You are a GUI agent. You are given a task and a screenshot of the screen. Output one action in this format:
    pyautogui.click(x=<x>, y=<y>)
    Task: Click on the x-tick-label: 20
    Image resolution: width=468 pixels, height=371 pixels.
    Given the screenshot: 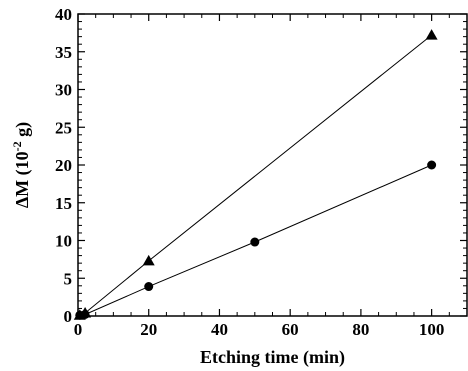 What is the action you would take?
    pyautogui.click(x=148, y=329)
    